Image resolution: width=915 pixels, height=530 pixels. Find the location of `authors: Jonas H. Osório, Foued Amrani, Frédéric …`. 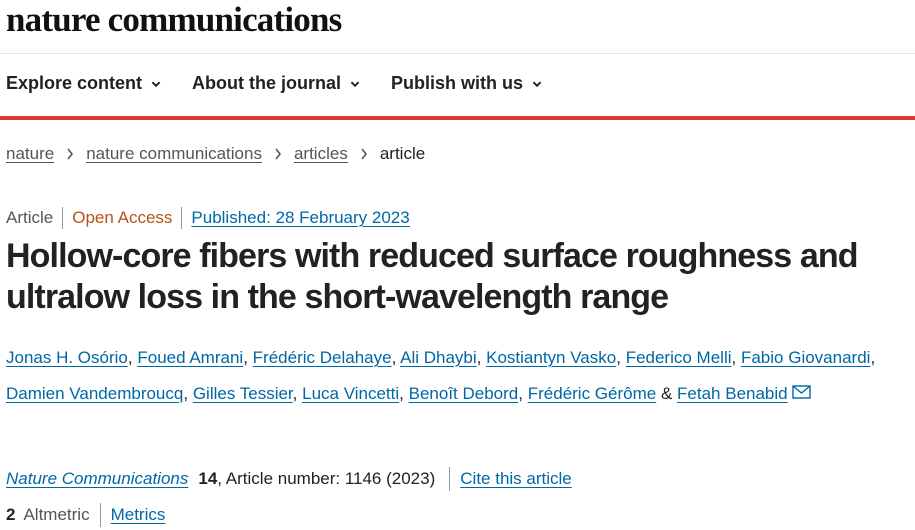

authors: Jonas H. Osório, Foued Amrani, Frédéric … is located at coordinates (441, 375).